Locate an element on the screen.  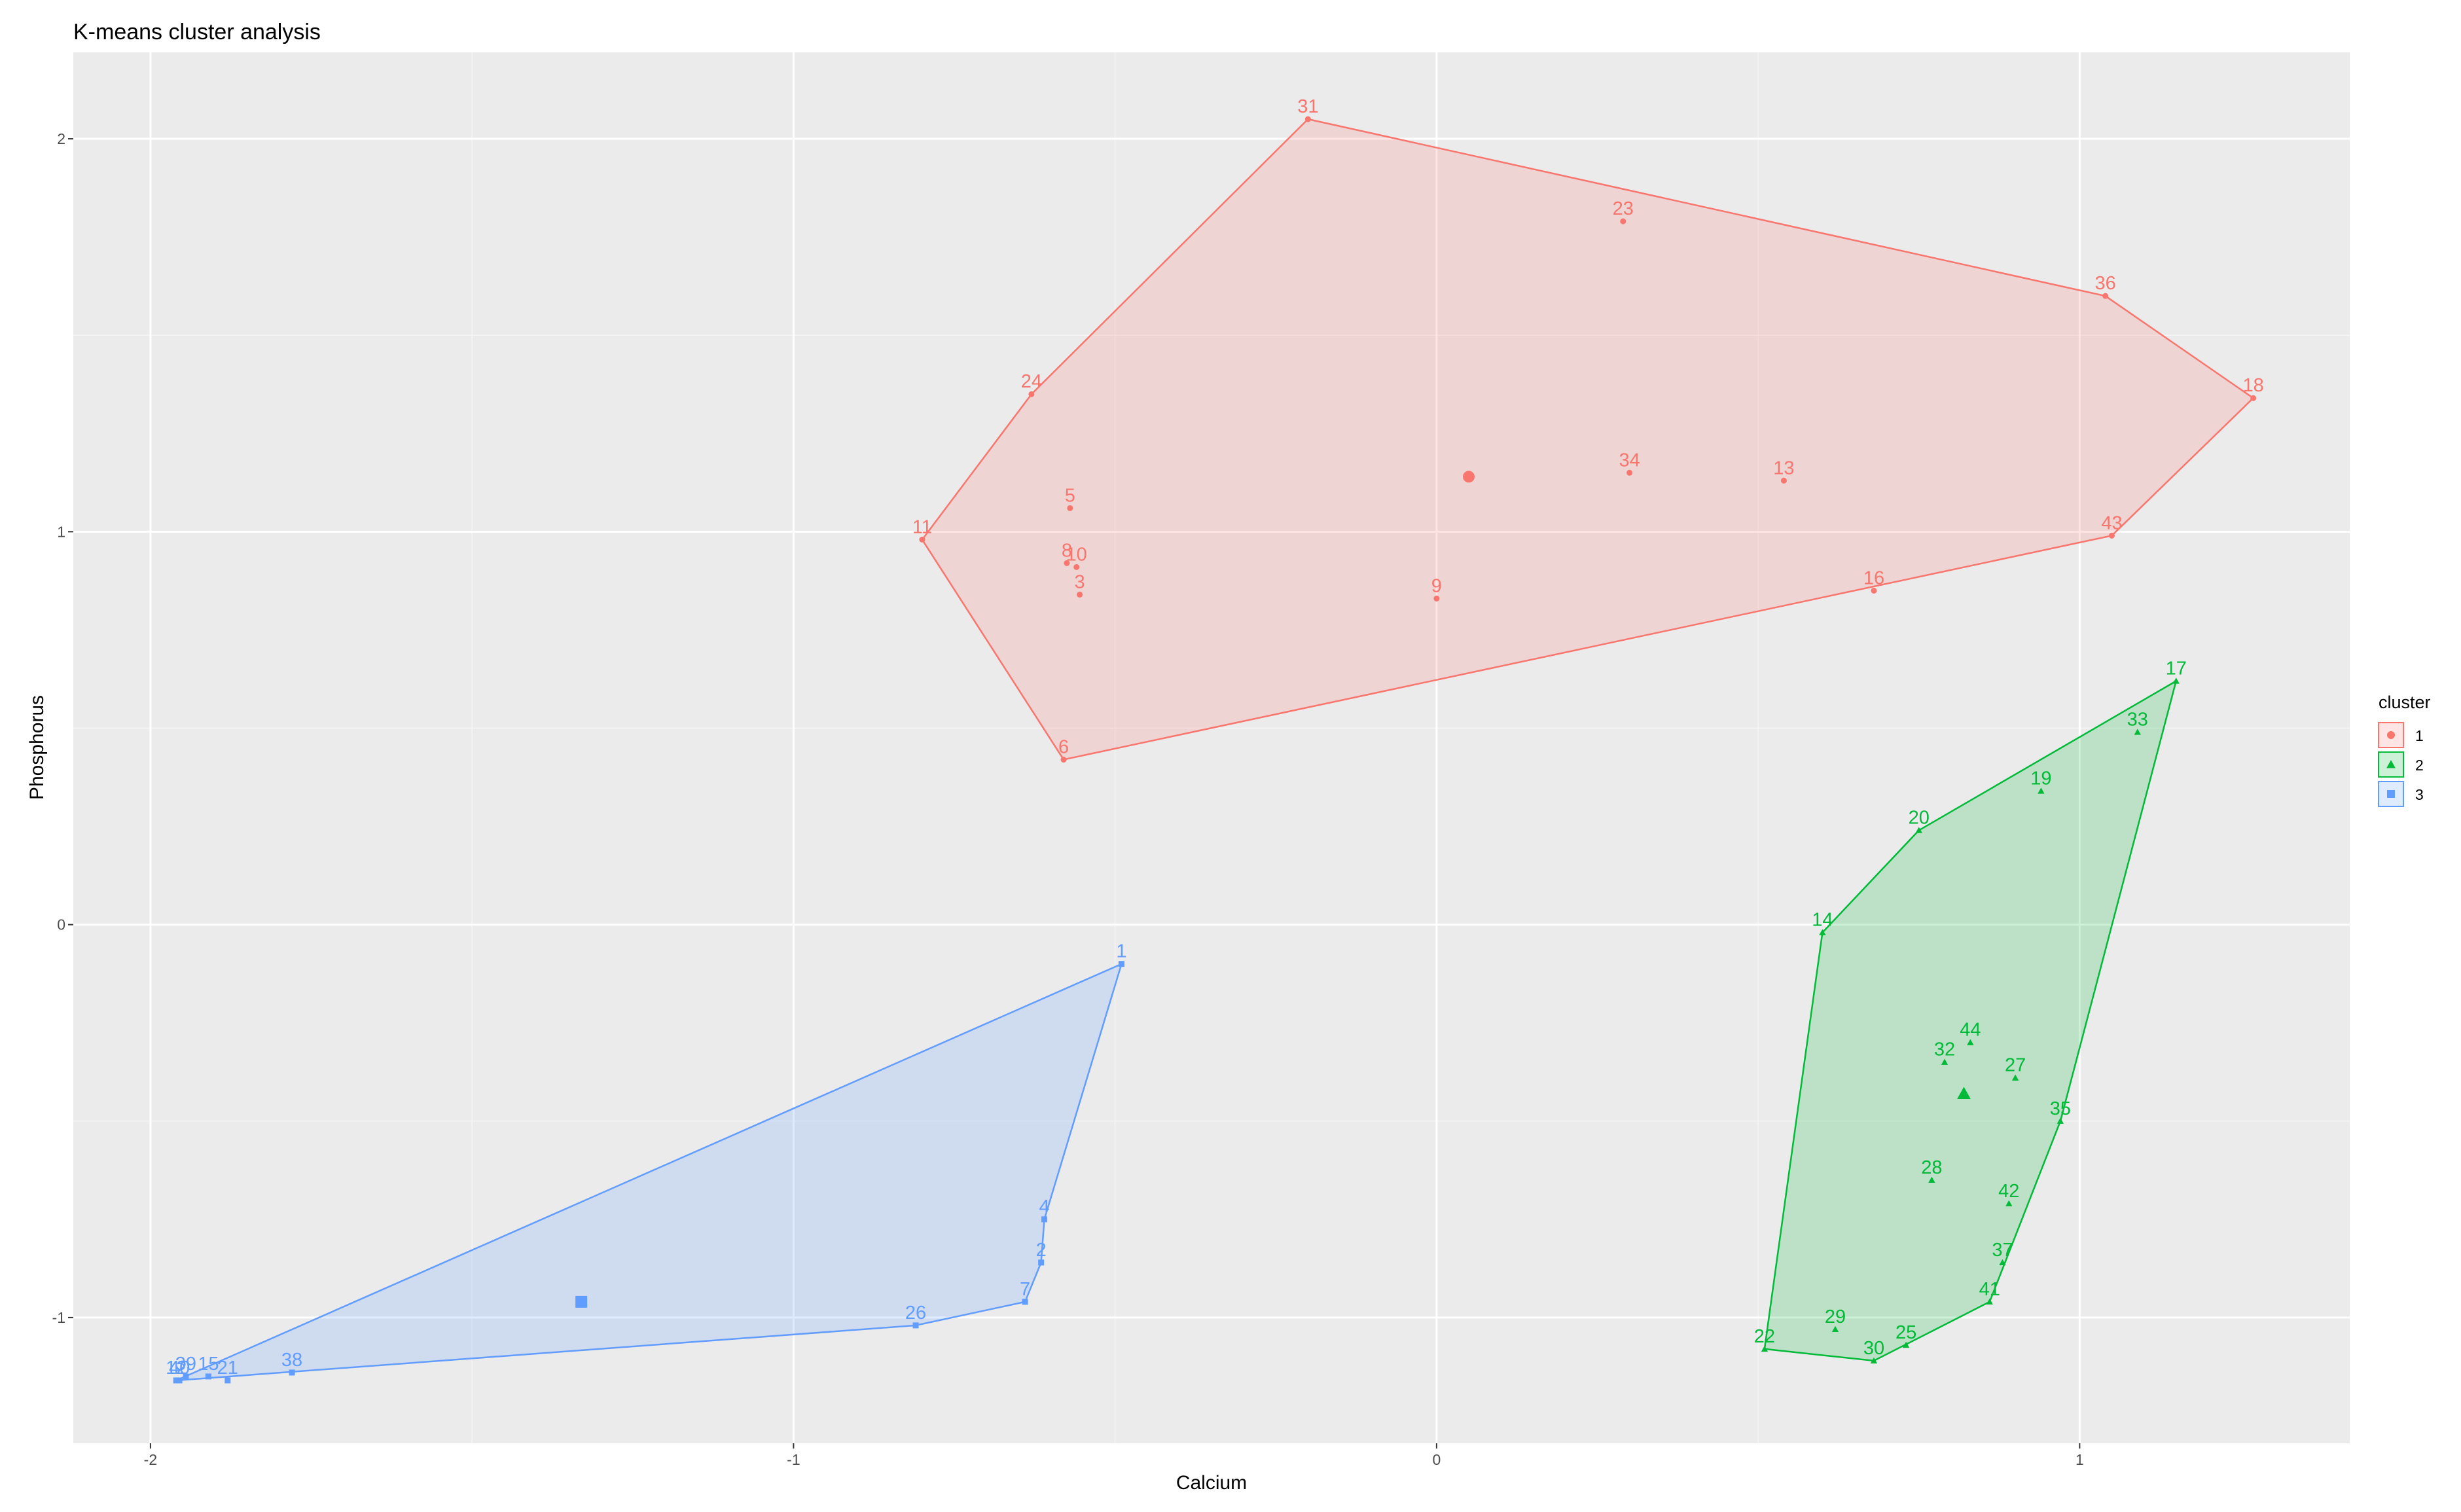
x-tick-label: -2 is located at coordinates (150, 1459).